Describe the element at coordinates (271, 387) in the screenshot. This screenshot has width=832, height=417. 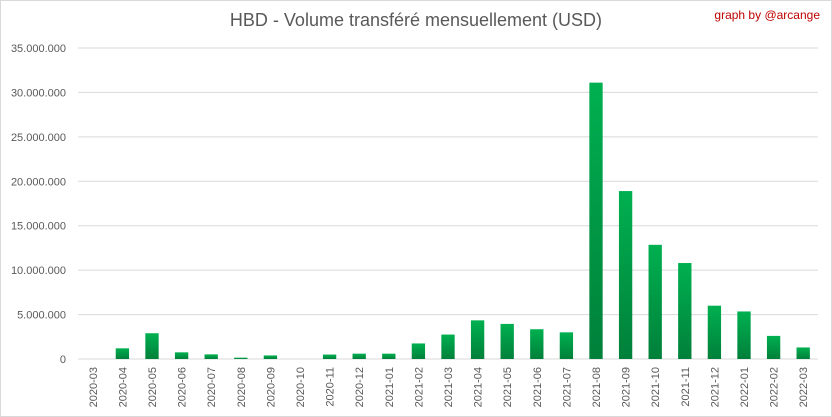
I see `x-tick-label: 2020-09` at that location.